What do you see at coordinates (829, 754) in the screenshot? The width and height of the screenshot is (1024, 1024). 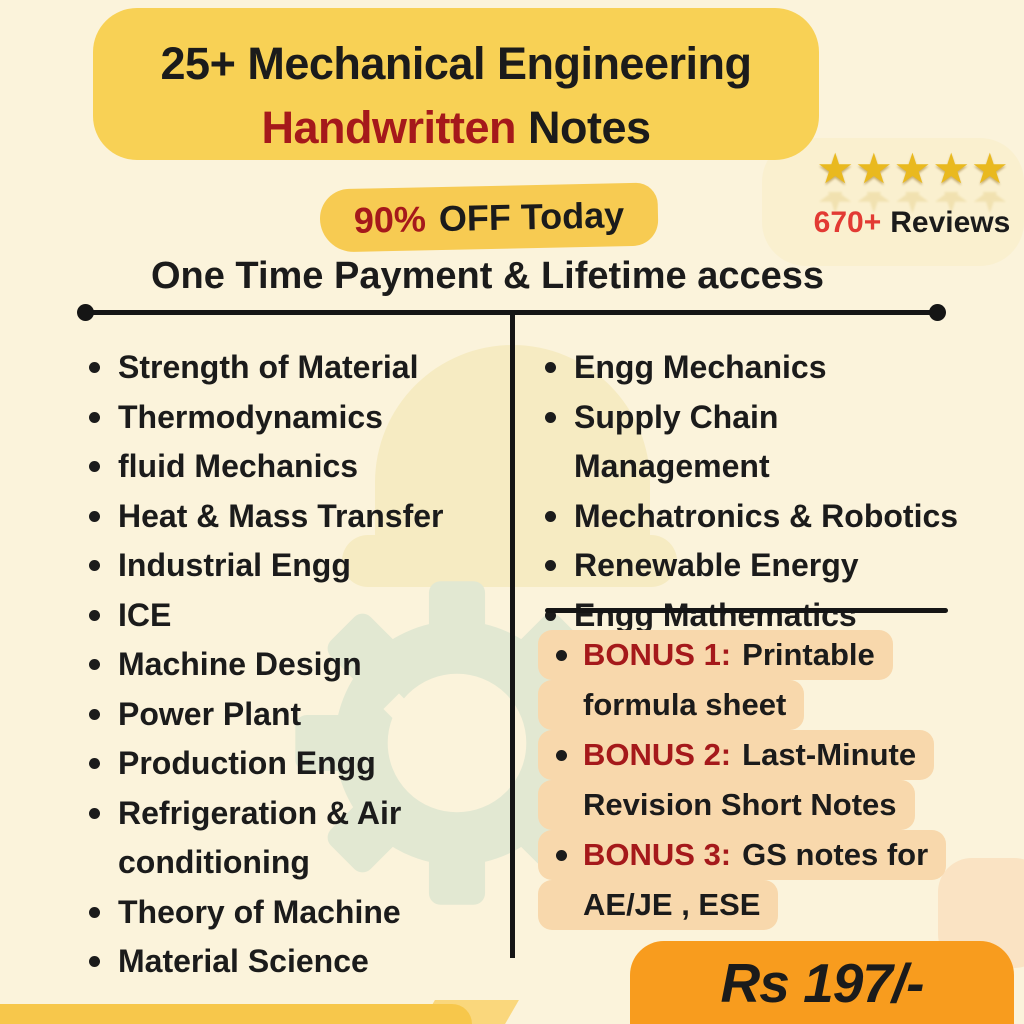 I see `bonus-text: Last-Minute` at bounding box center [829, 754].